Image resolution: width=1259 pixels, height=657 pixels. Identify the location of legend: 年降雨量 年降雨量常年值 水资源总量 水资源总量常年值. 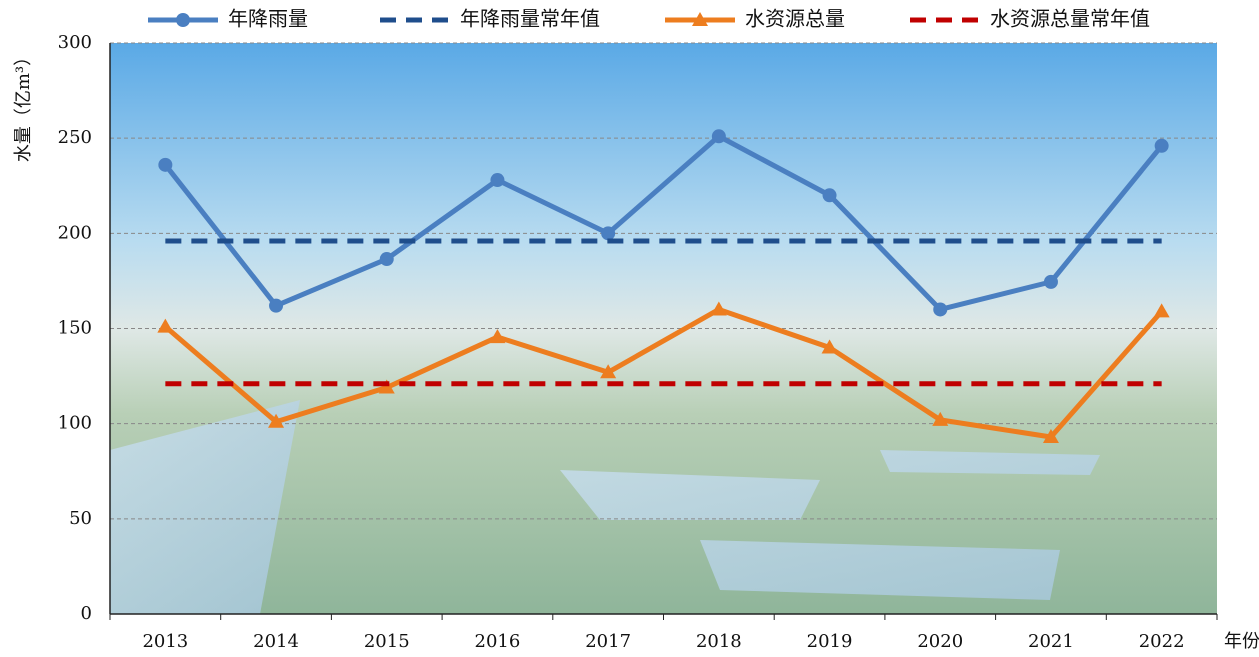
(649, 19).